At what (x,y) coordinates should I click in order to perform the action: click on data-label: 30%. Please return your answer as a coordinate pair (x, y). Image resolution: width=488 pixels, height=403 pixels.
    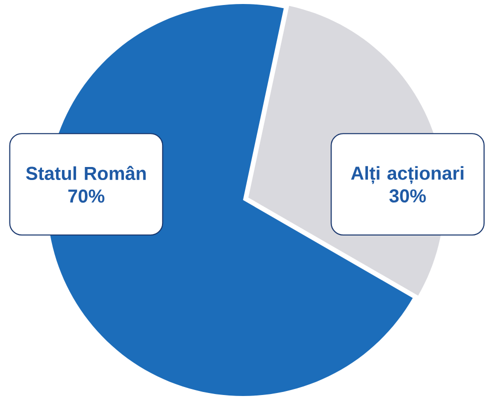
    Looking at the image, I should click on (407, 196).